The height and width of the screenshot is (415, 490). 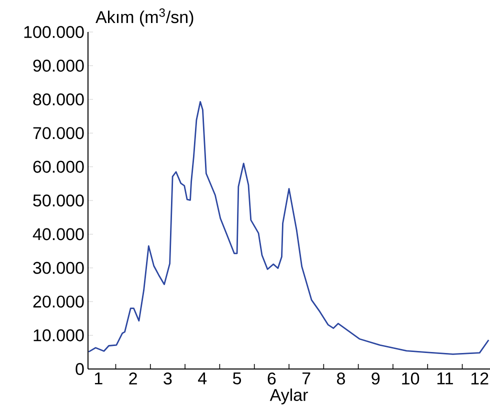 I want to click on y-tick-label: 40.000, so click(x=58, y=234).